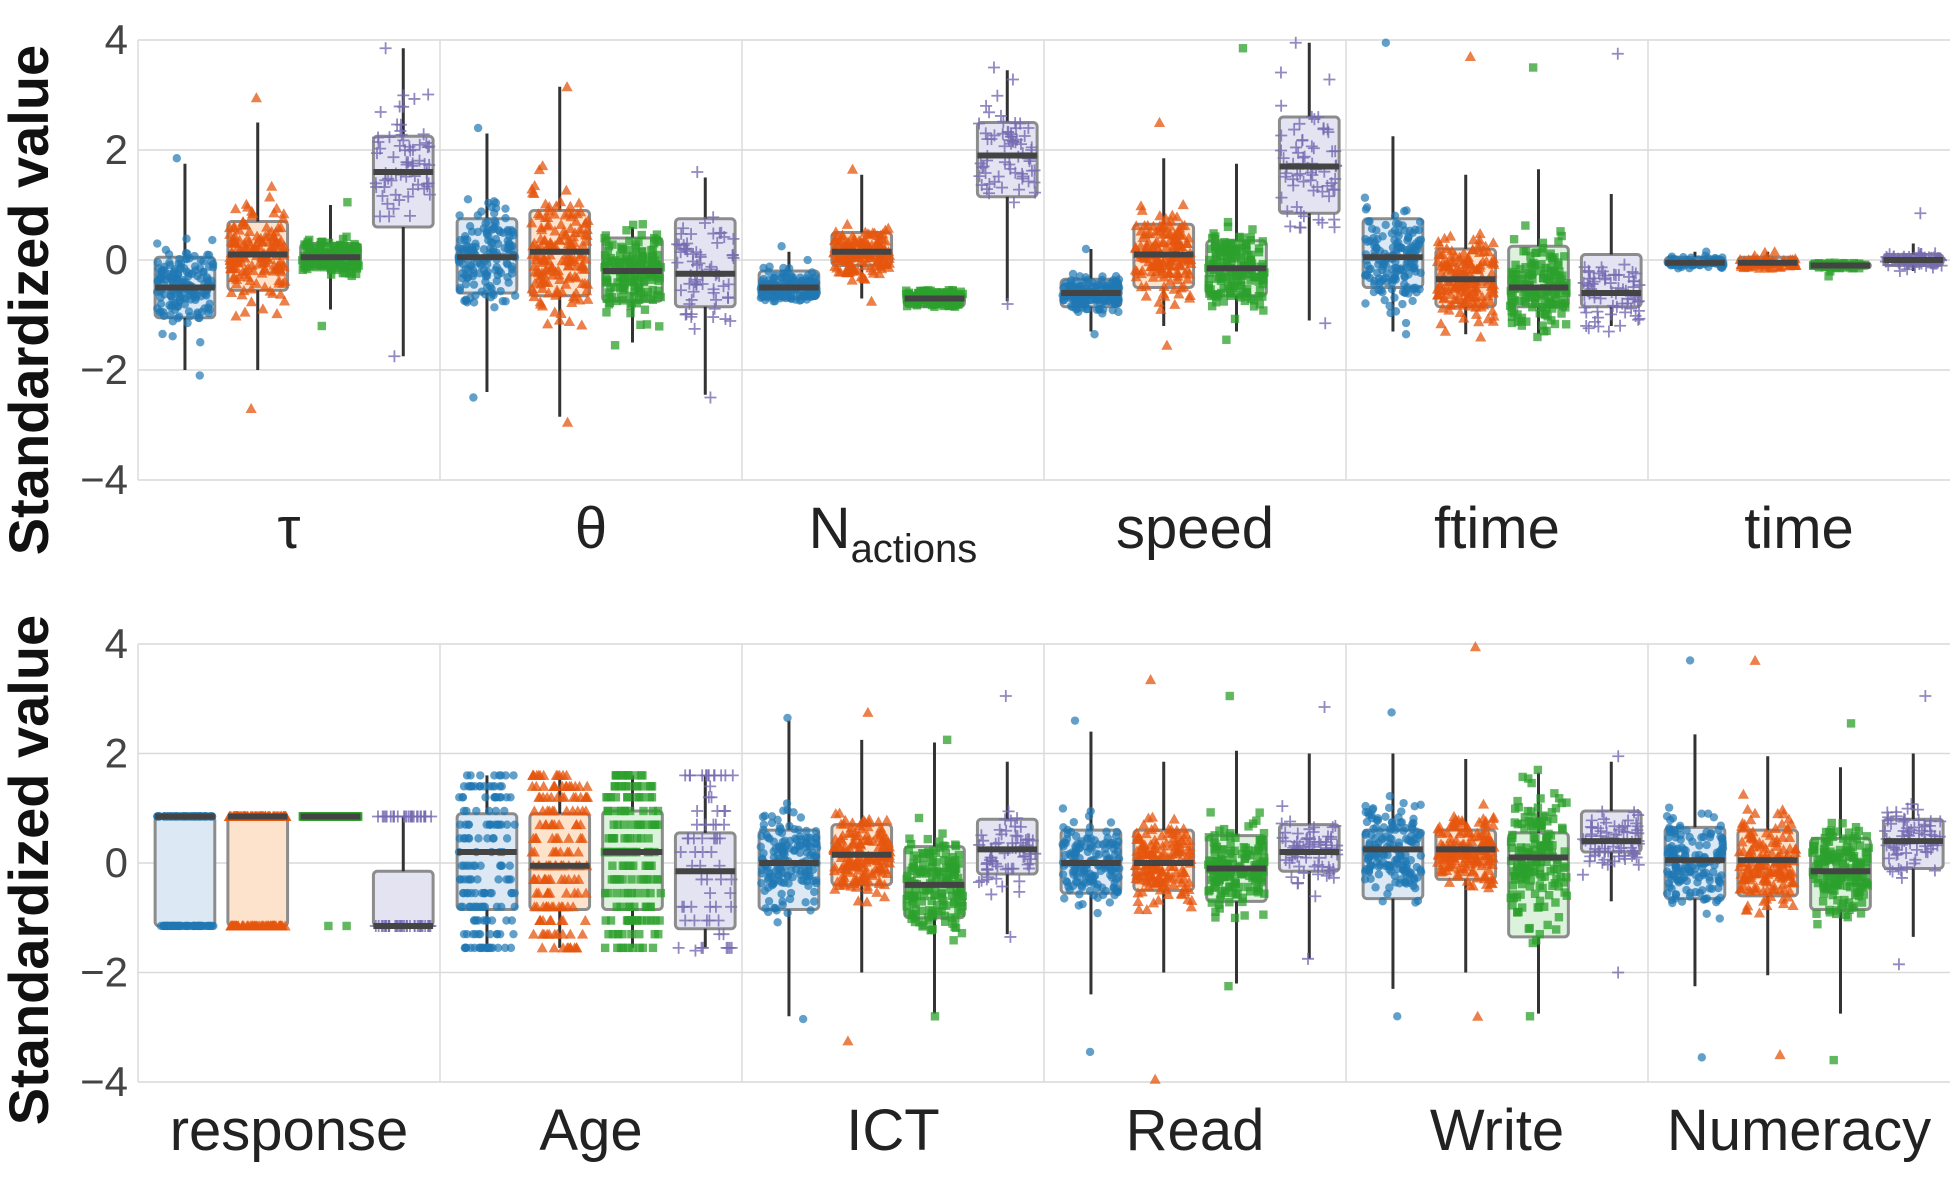  What do you see at coordinates (1799, 528) in the screenshot?
I see `category-main: time` at bounding box center [1799, 528].